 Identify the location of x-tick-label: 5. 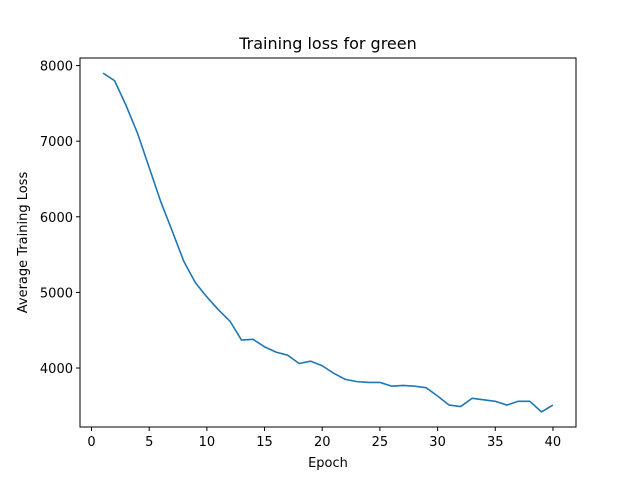
(149, 442).